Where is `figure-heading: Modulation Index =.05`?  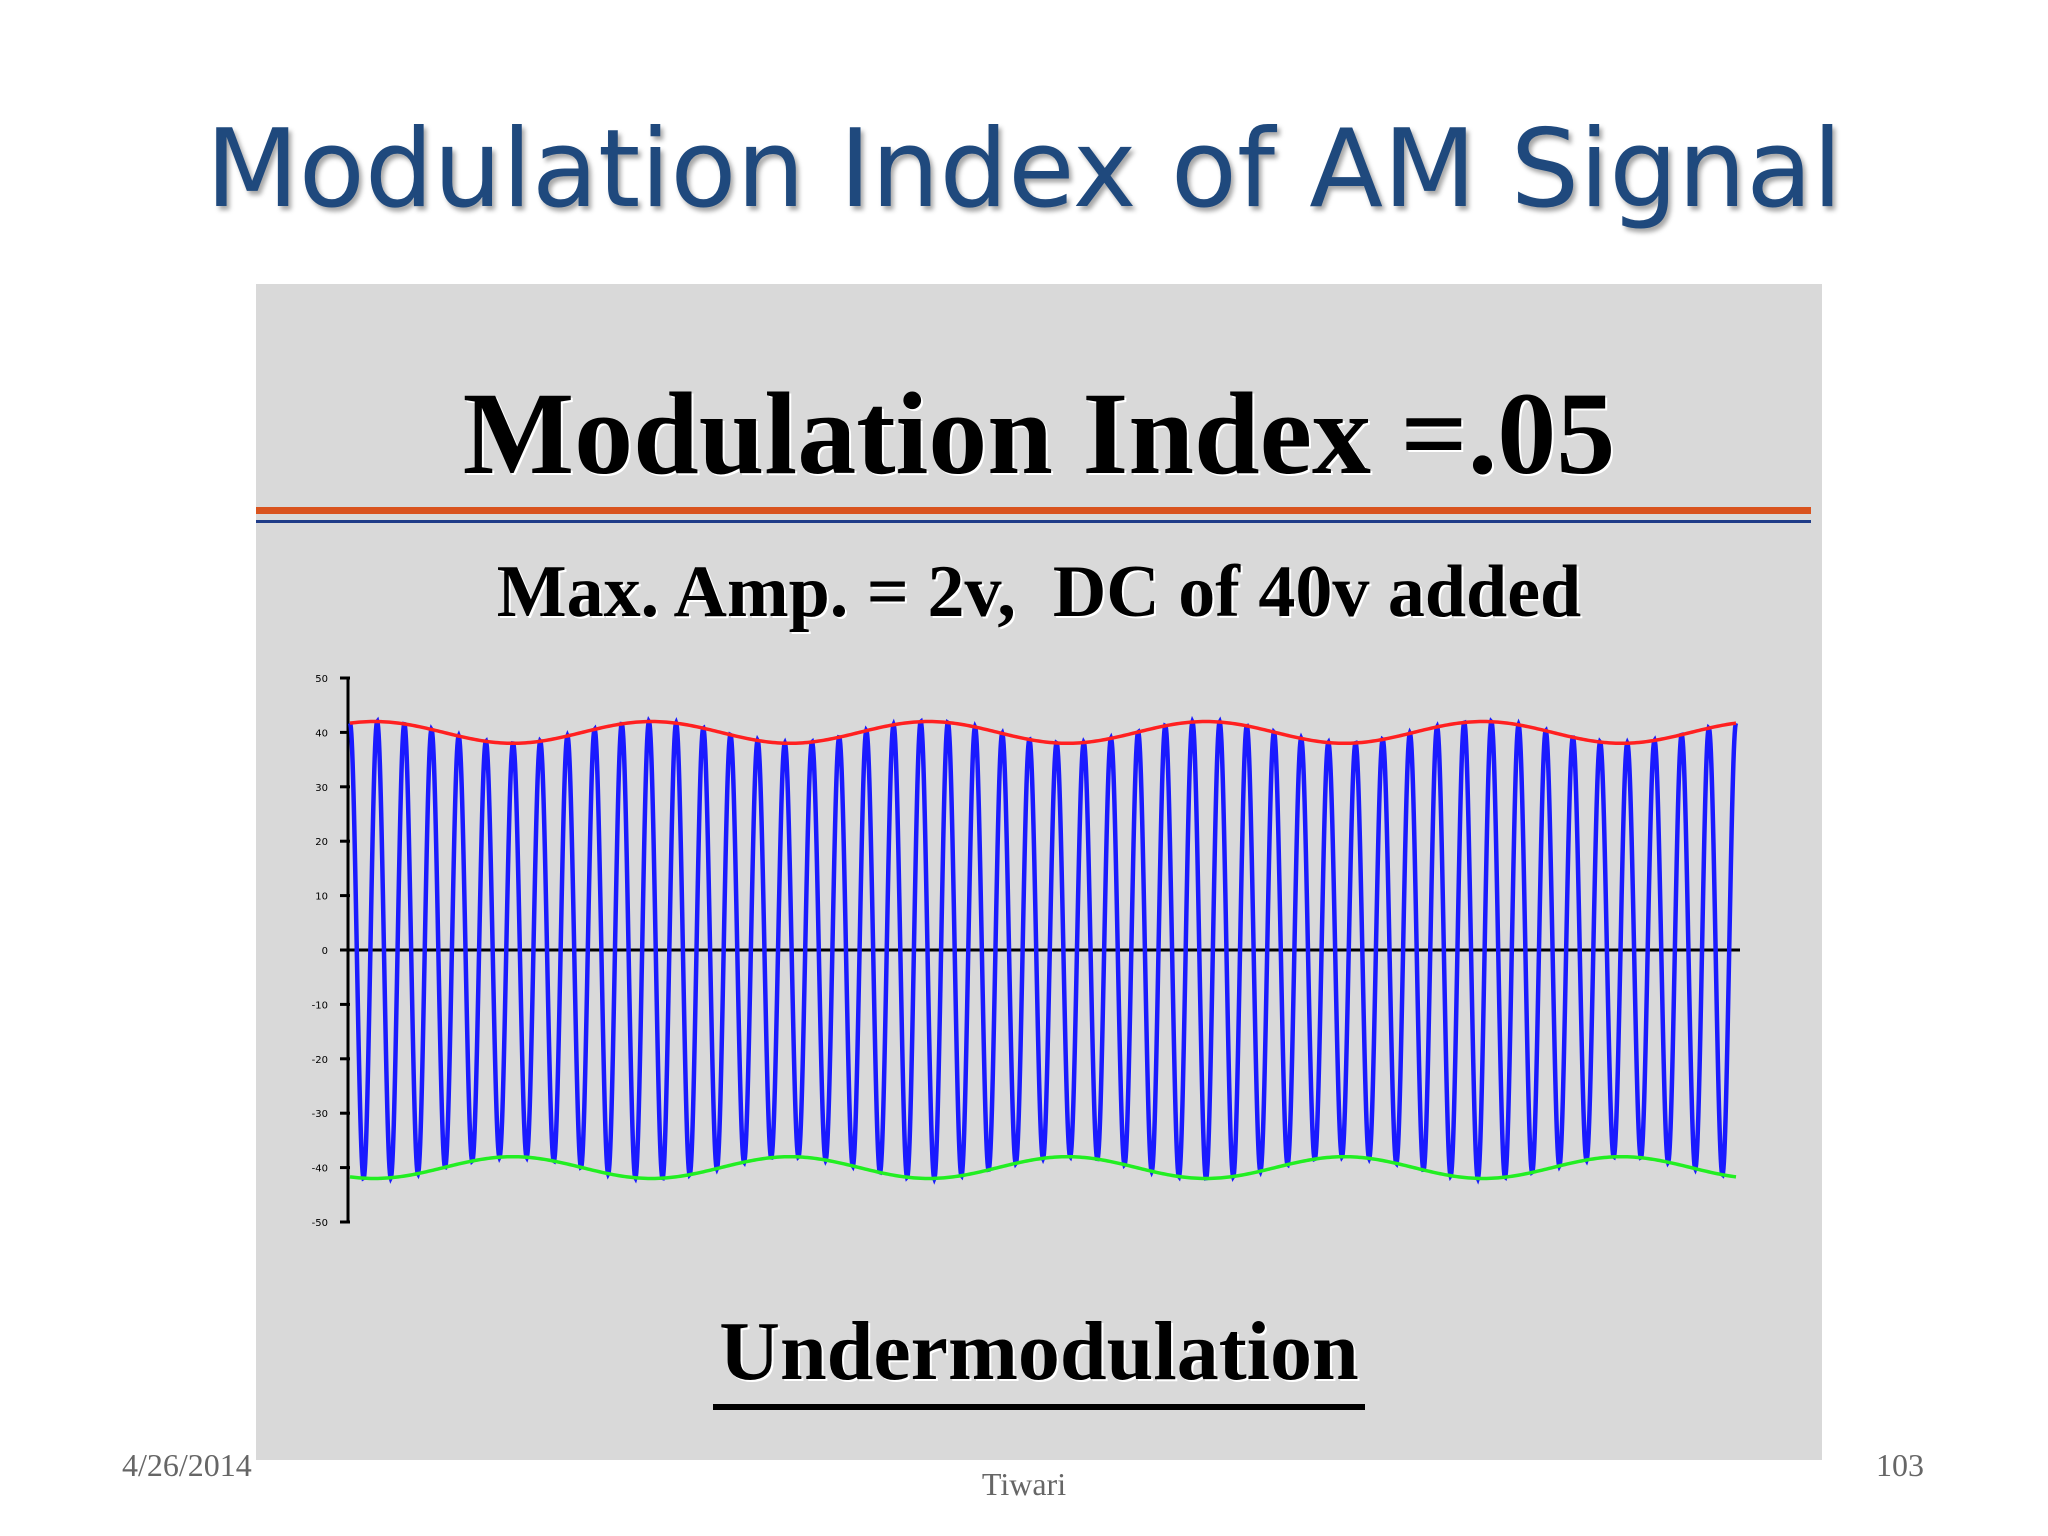
figure-heading: Modulation Index =.05 is located at coordinates (1039, 433).